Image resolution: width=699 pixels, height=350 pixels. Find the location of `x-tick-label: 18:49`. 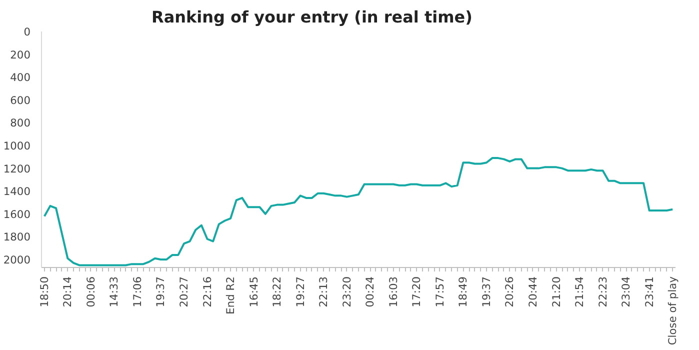

x-tick-label: 18:49 is located at coordinates (463, 292).